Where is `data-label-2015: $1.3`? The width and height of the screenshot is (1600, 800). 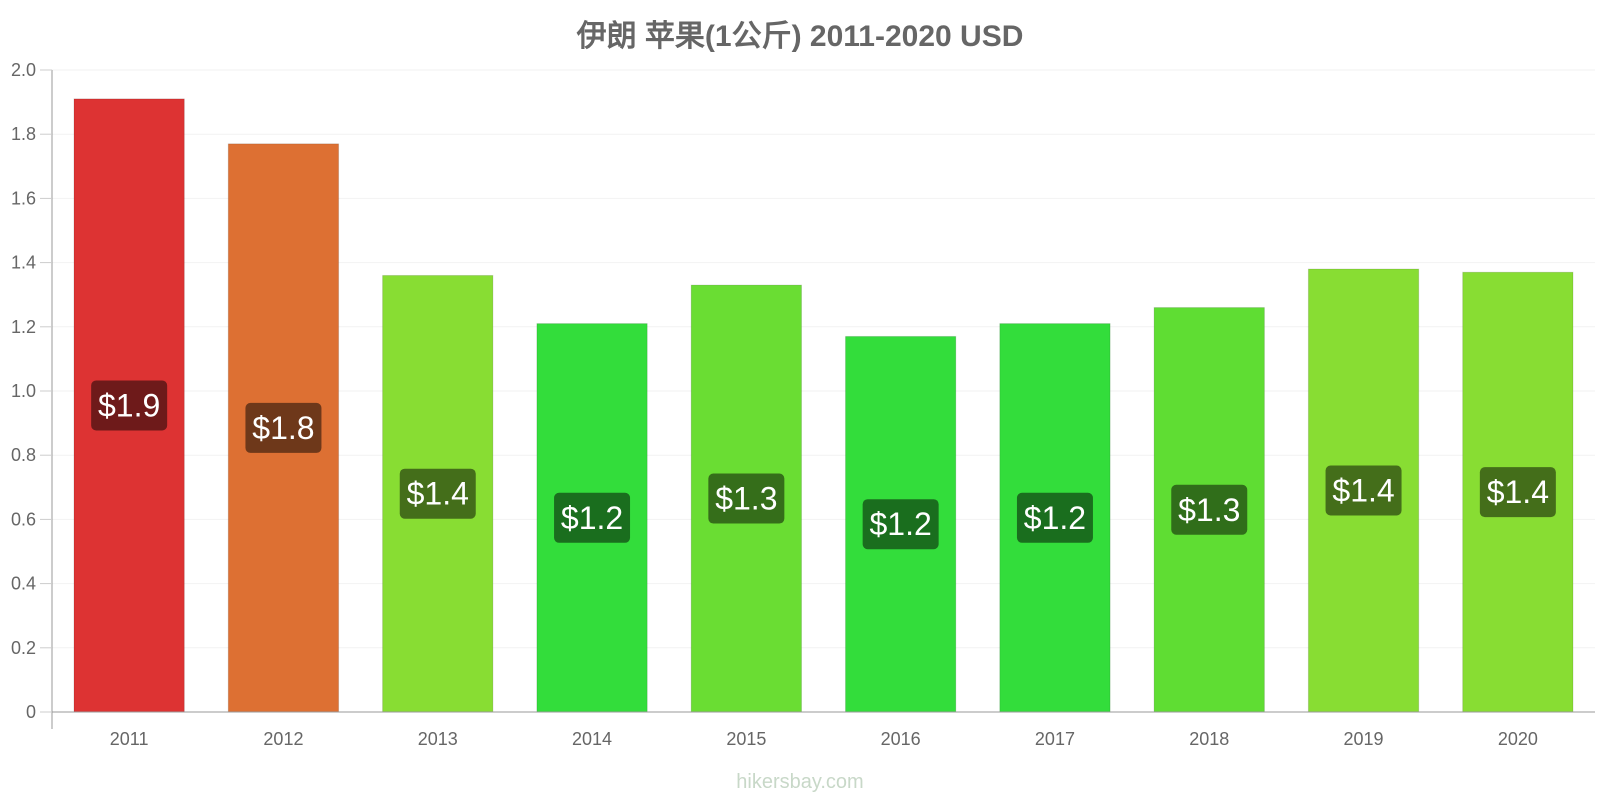
data-label-2015: $1.3 is located at coordinates (746, 498).